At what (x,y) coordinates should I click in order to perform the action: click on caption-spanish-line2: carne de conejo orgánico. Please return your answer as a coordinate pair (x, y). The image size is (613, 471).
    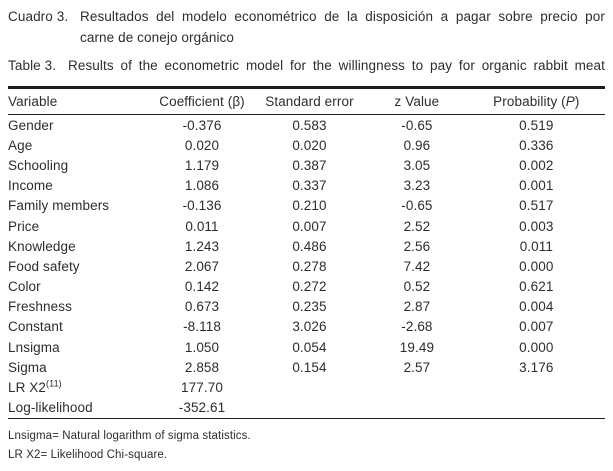
    Looking at the image, I should click on (157, 37).